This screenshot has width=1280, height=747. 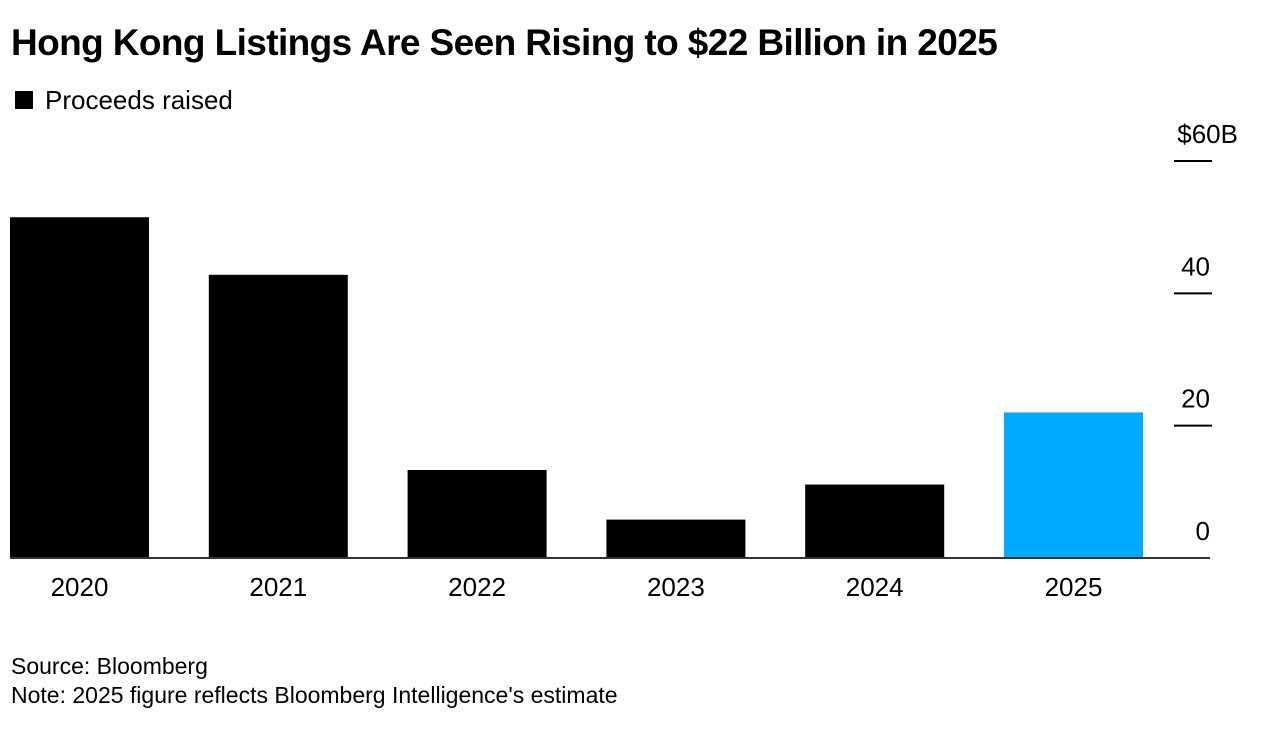 I want to click on x-tick-label: 2025, so click(x=1074, y=587).